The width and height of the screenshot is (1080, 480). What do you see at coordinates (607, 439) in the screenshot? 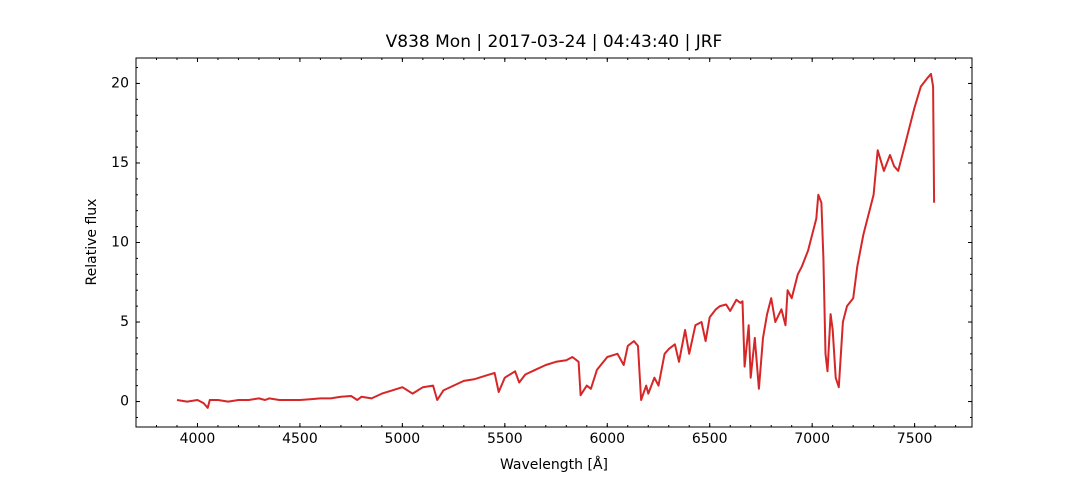
I see `x-tick-label: 6000` at bounding box center [607, 439].